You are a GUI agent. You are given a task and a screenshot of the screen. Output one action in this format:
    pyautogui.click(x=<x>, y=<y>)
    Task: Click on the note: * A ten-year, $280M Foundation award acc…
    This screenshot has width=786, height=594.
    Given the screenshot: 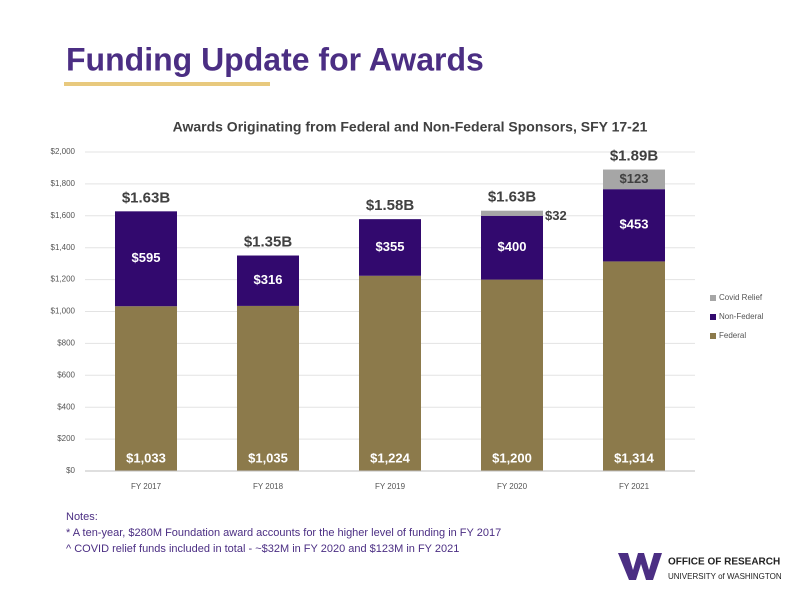 What is the action you would take?
    pyautogui.click(x=283, y=533)
    